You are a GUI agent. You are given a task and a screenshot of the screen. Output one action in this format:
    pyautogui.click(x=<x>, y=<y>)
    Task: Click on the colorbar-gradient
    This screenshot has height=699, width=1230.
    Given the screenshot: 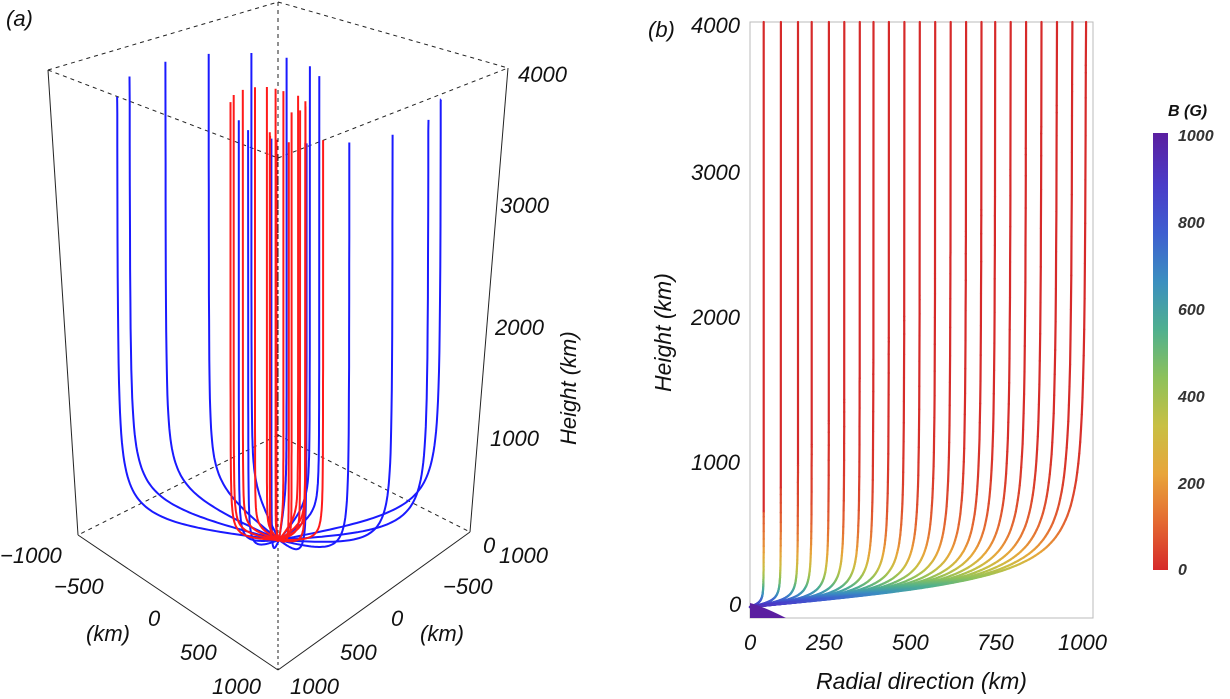 What is the action you would take?
    pyautogui.click(x=1160, y=351)
    